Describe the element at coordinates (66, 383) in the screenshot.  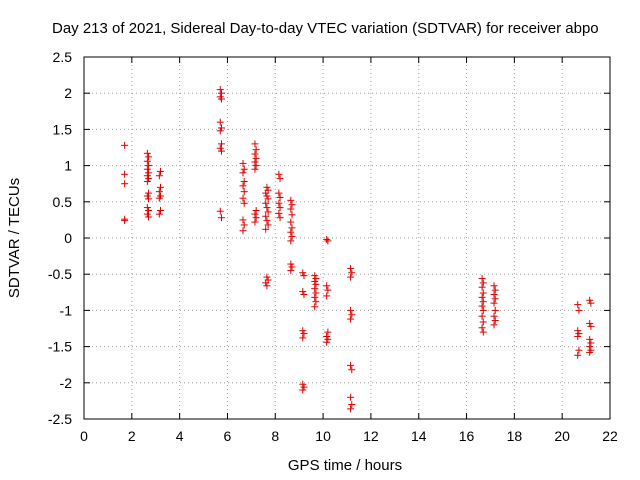
I see `y-tick-label: -2` at that location.